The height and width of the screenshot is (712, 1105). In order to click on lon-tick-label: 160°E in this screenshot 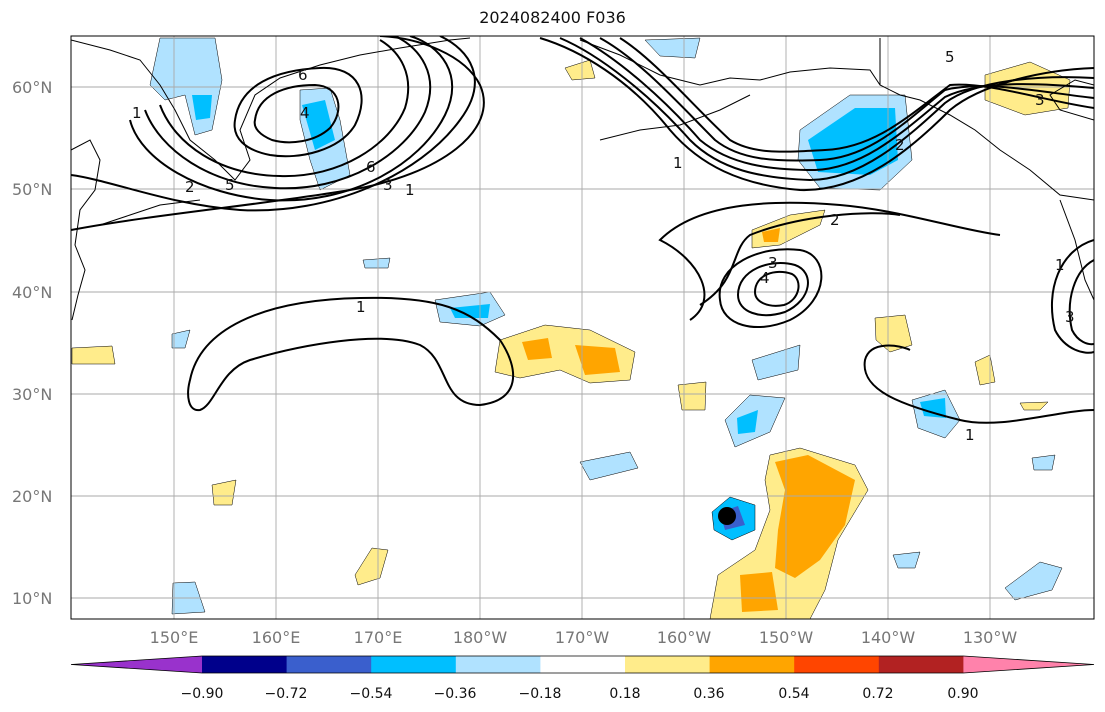, I will do `click(276, 637)`.